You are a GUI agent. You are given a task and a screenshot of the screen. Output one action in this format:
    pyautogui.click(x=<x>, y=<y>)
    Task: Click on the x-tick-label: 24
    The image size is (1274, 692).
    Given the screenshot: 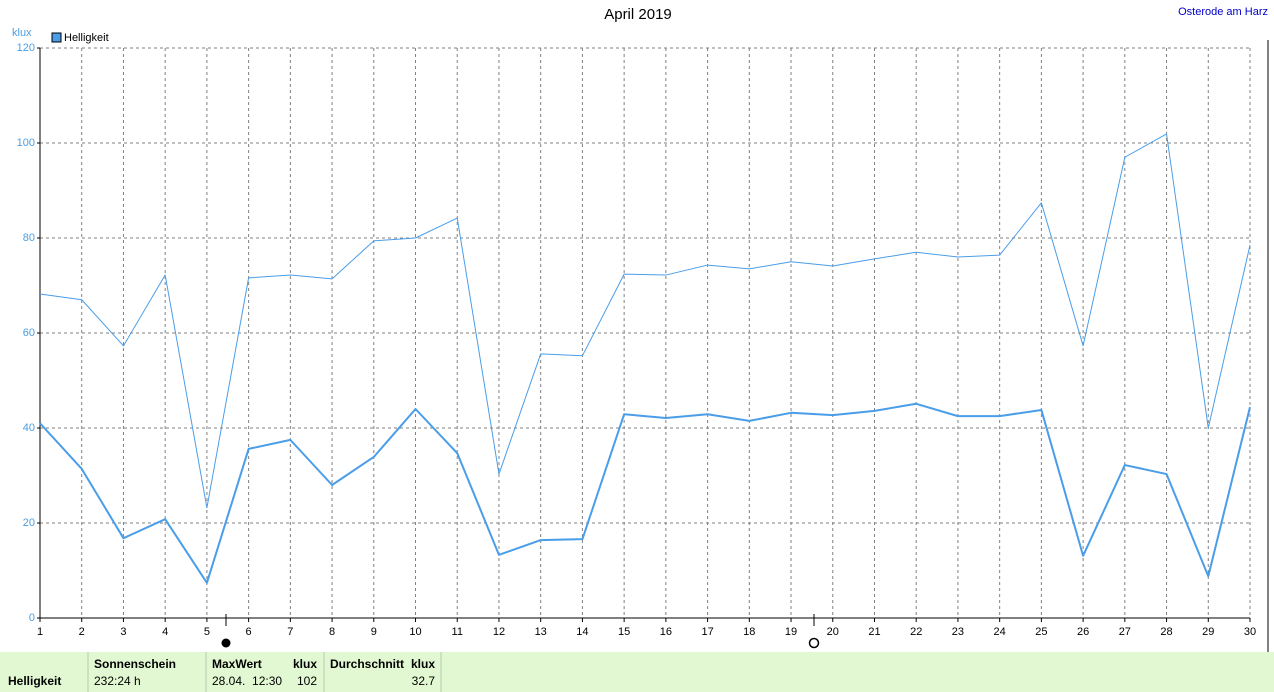 What is the action you would take?
    pyautogui.click(x=1000, y=632)
    